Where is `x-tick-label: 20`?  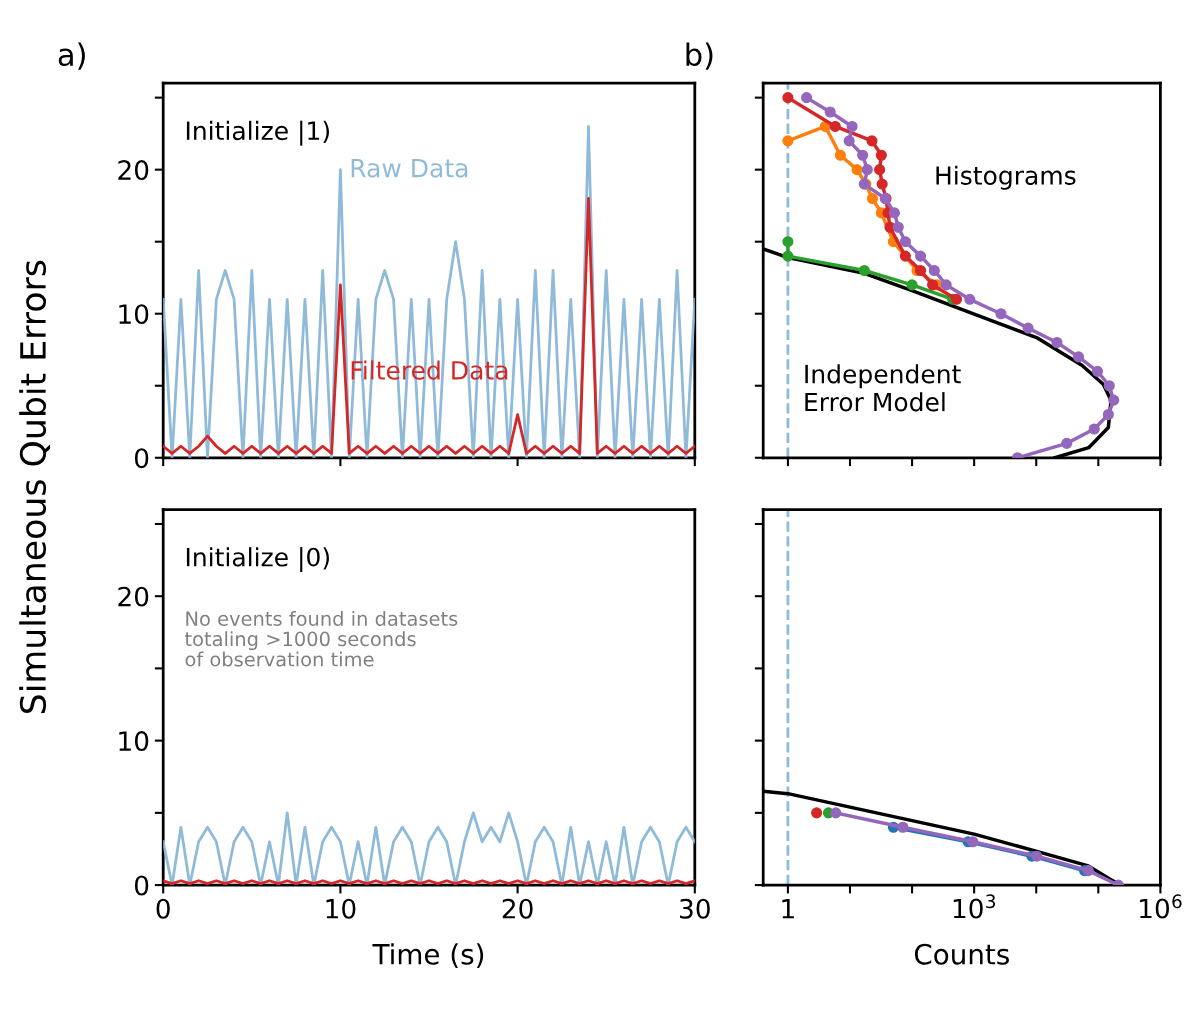
x-tick-label: 20 is located at coordinates (517, 908).